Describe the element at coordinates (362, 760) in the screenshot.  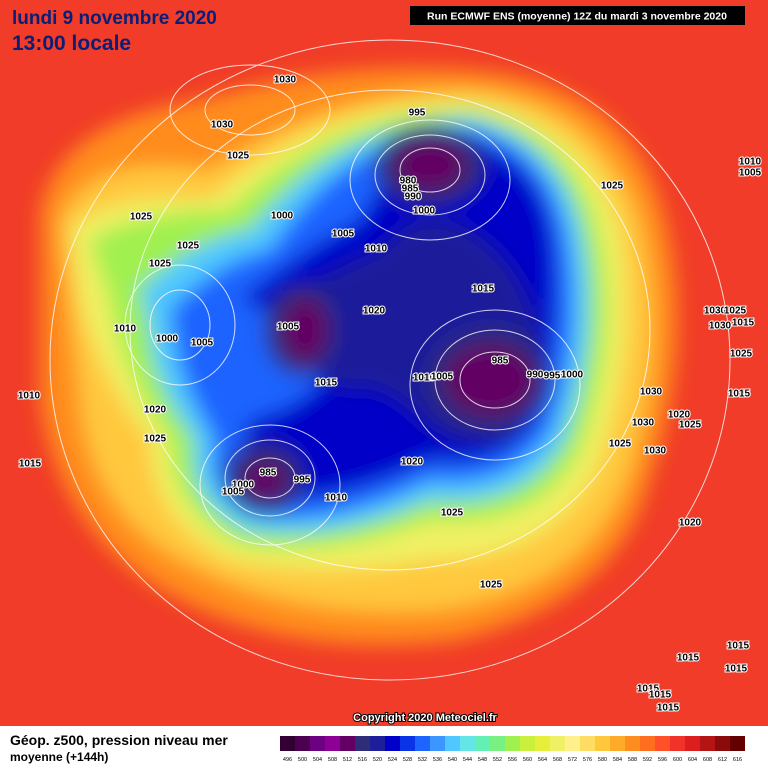
I see `colorbar-label: 516` at that location.